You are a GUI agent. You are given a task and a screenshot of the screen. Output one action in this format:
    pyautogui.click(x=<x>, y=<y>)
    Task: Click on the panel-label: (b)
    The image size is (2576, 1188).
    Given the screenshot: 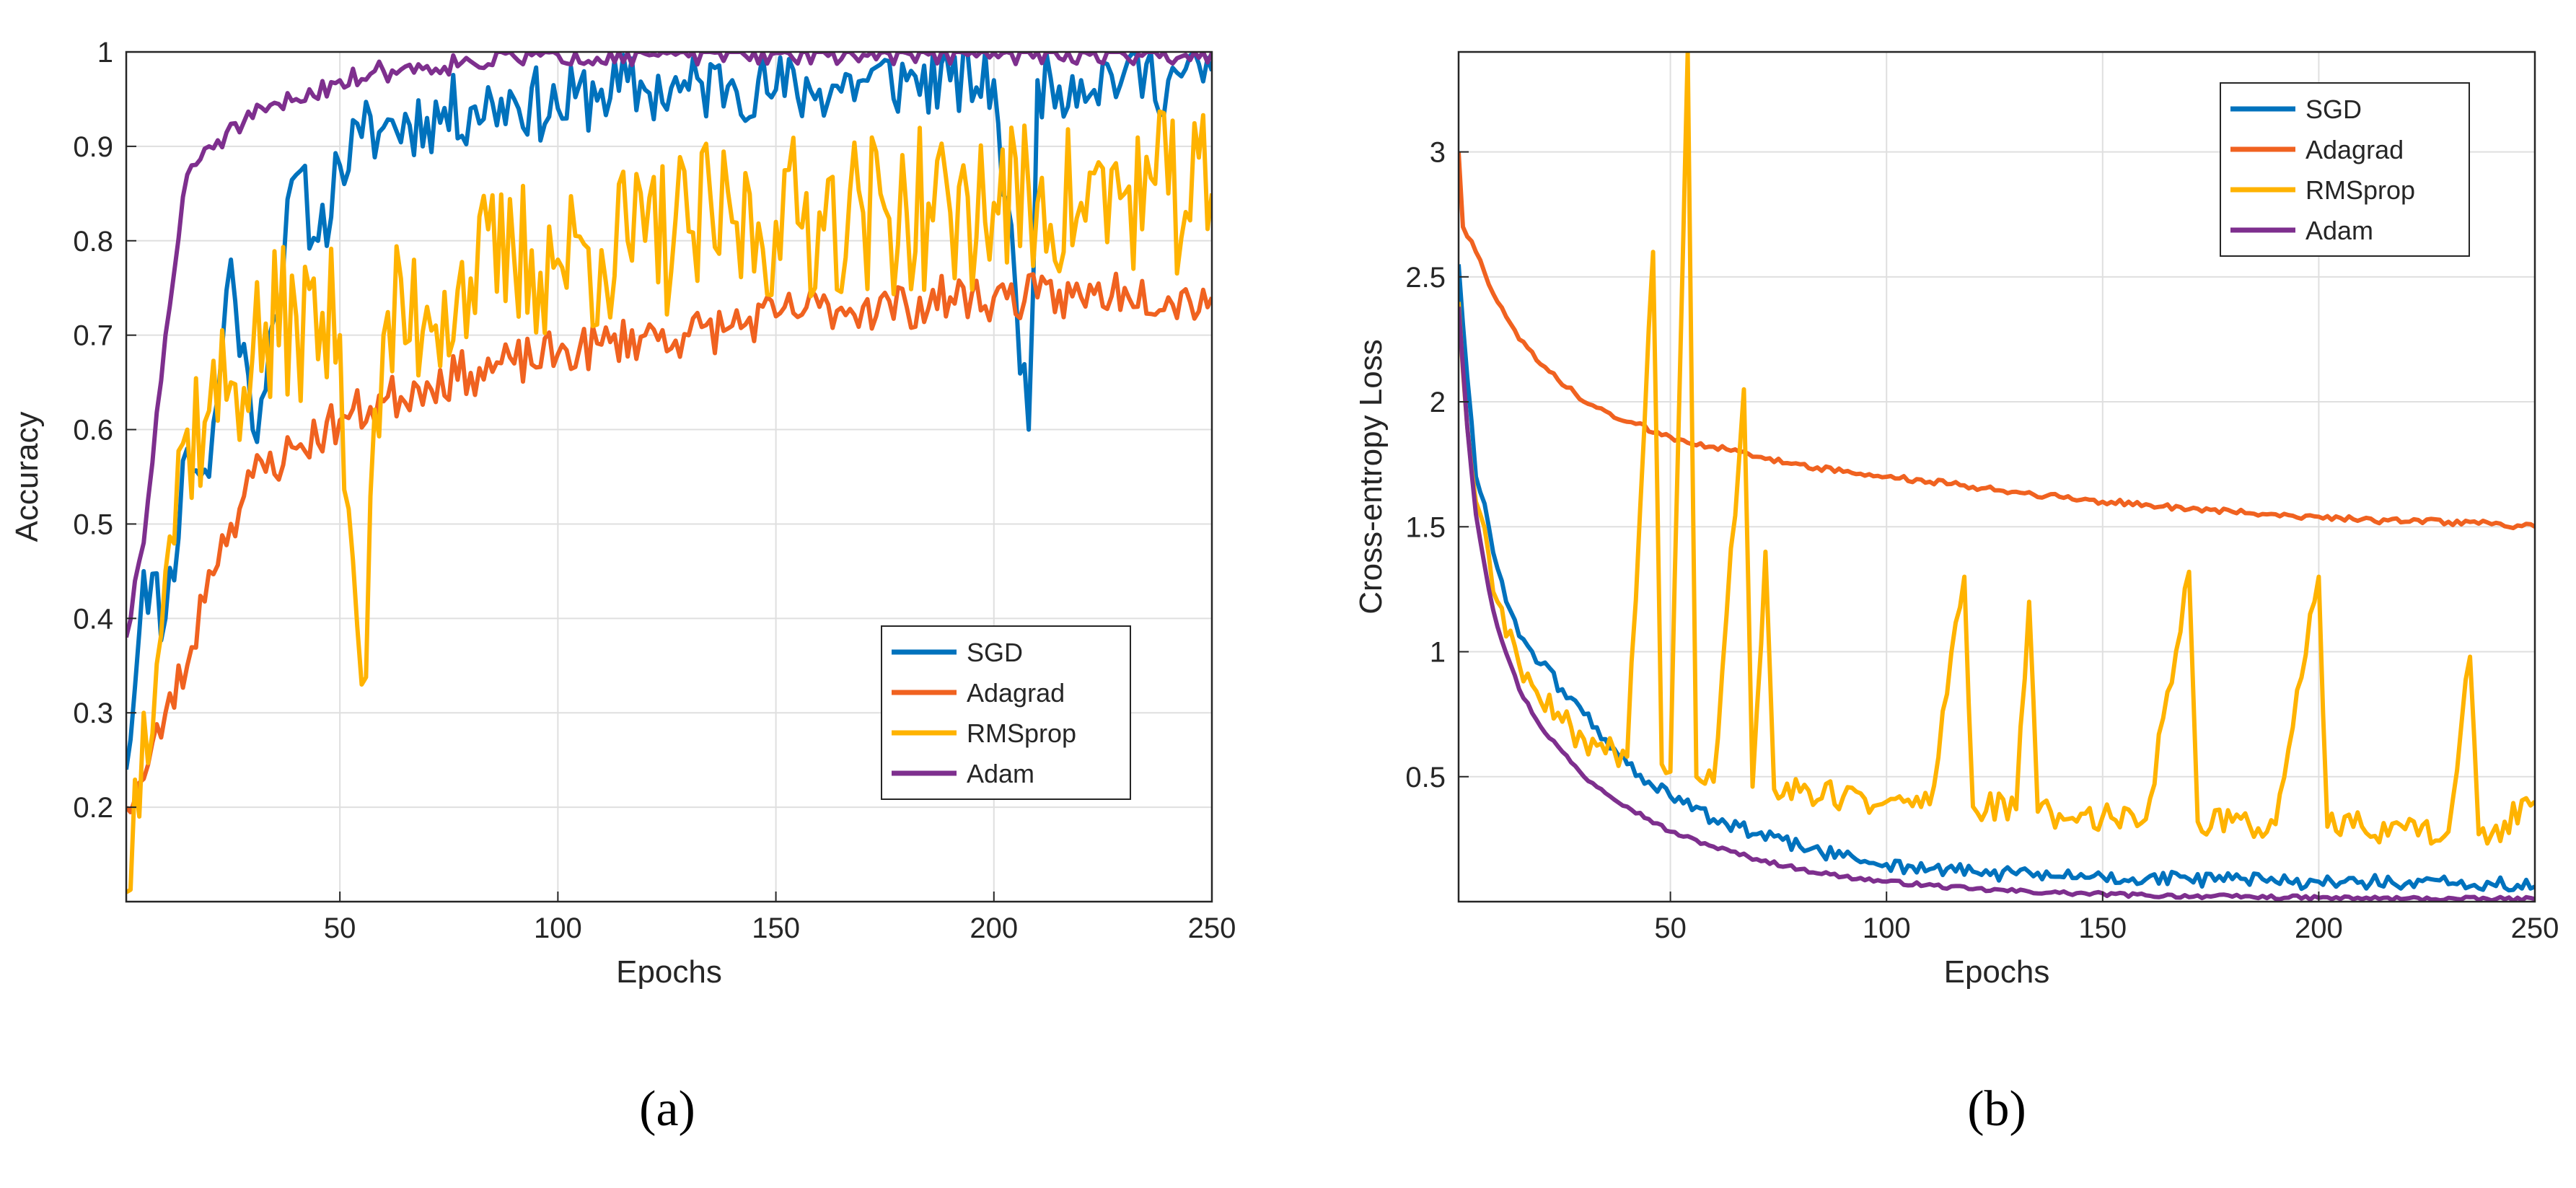 What is the action you would take?
    pyautogui.click(x=1996, y=1109)
    